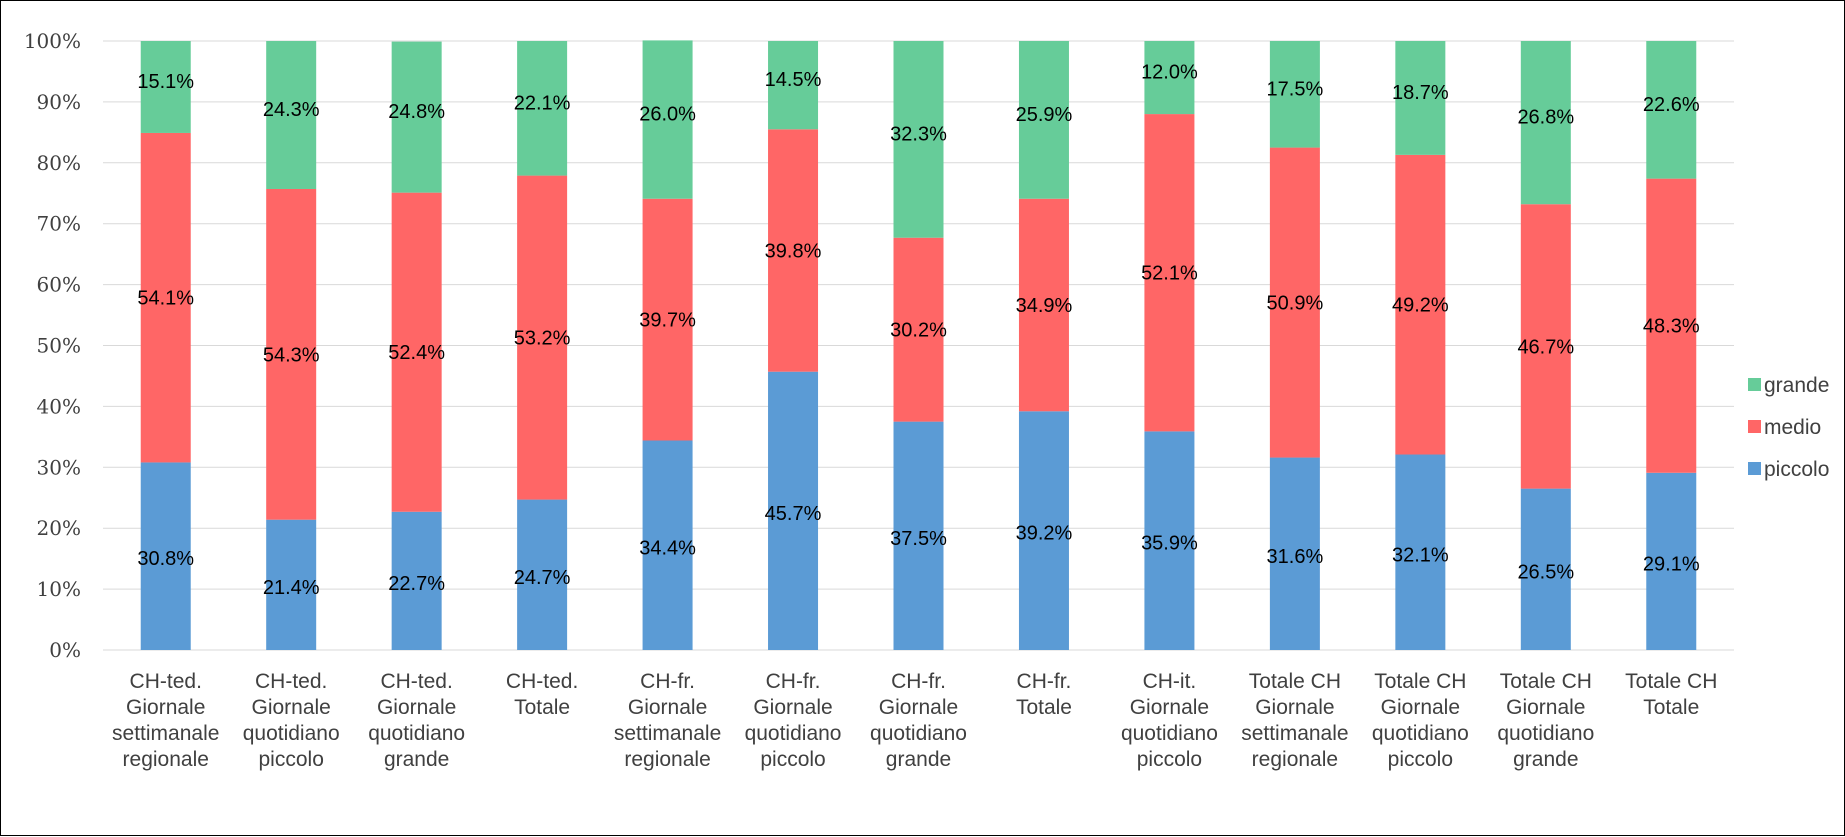 This screenshot has width=1845, height=837. Describe the element at coordinates (59, 406) in the screenshot. I see `y-tick-label: 40%` at that location.